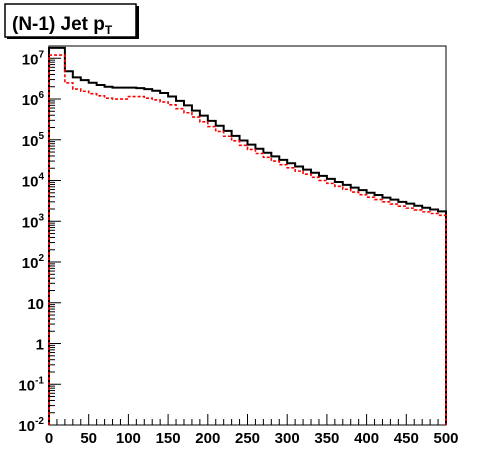  I want to click on y-tick-label: 10², so click(33, 262).